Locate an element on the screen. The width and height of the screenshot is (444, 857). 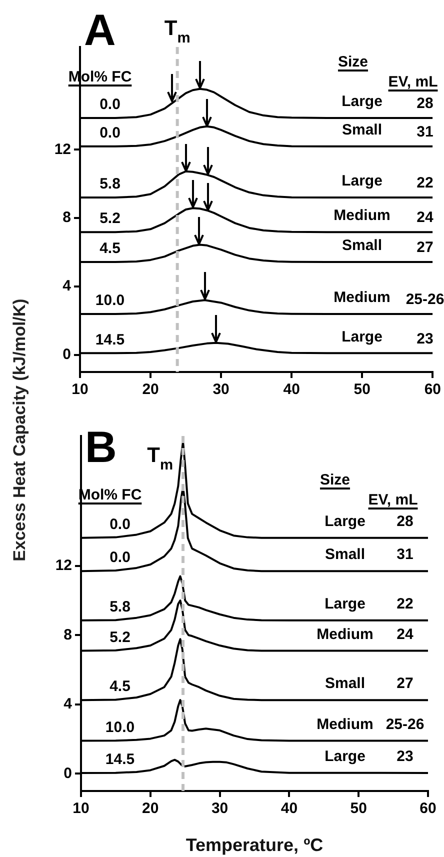
chart-title: B is located at coordinates (101, 447).